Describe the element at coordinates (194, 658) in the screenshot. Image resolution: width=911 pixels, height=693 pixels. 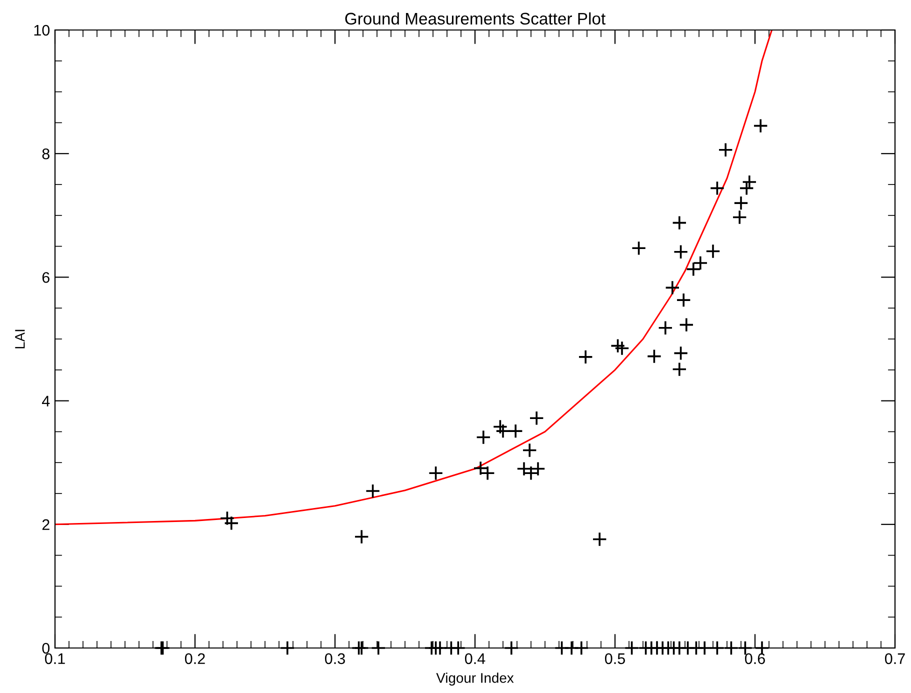
I see `x-tick-label: 0.2` at that location.